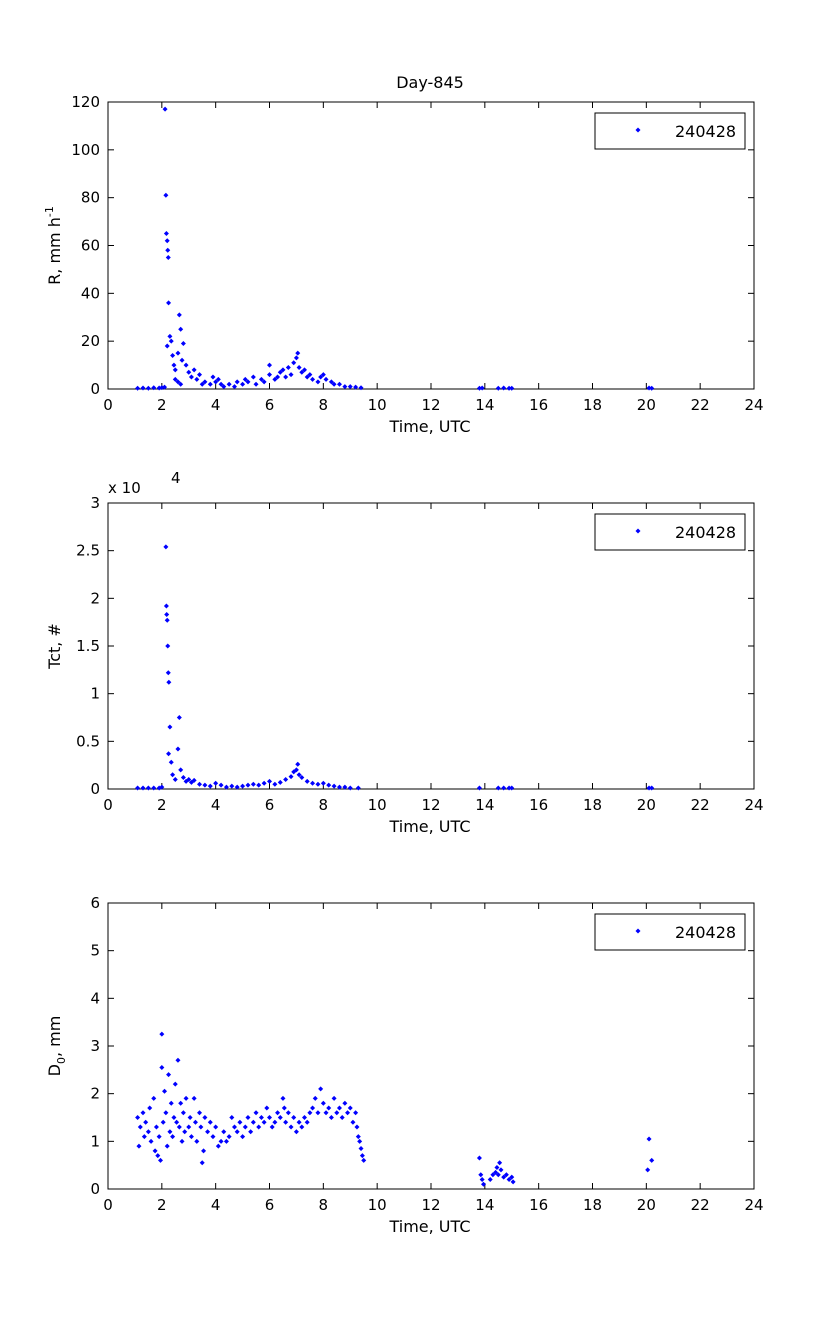 This screenshot has height=1334, width=833. What do you see at coordinates (700, 805) in the screenshot?
I see `x-tick-label: 22` at bounding box center [700, 805].